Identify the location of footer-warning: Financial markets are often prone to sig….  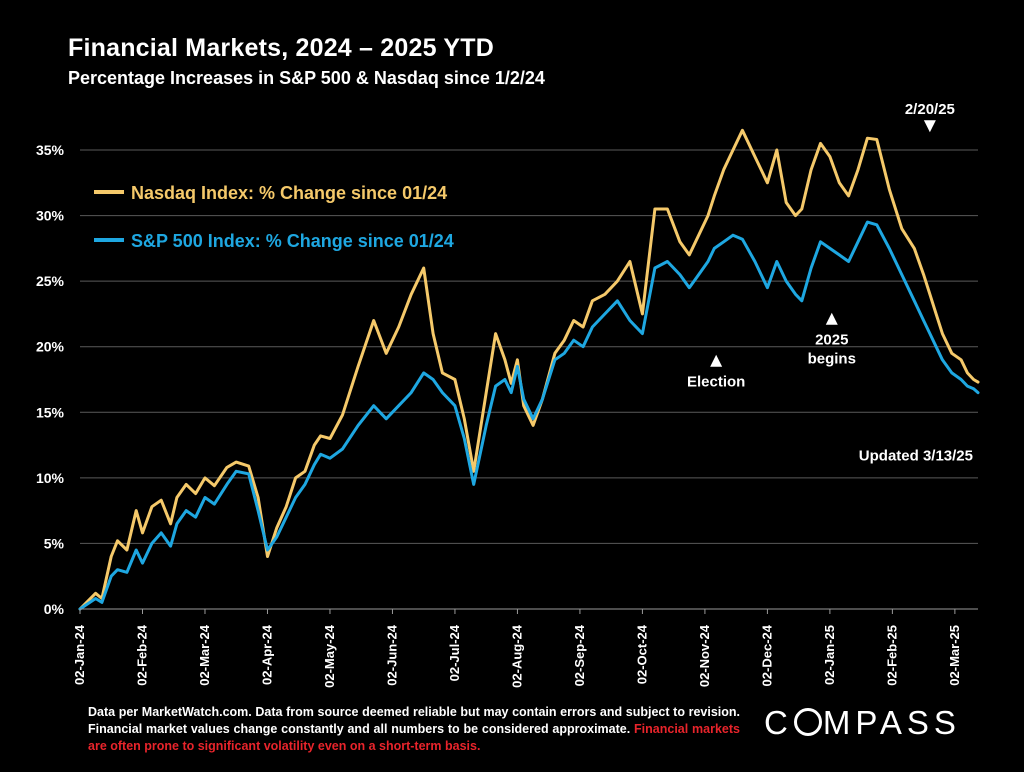
(414, 737).